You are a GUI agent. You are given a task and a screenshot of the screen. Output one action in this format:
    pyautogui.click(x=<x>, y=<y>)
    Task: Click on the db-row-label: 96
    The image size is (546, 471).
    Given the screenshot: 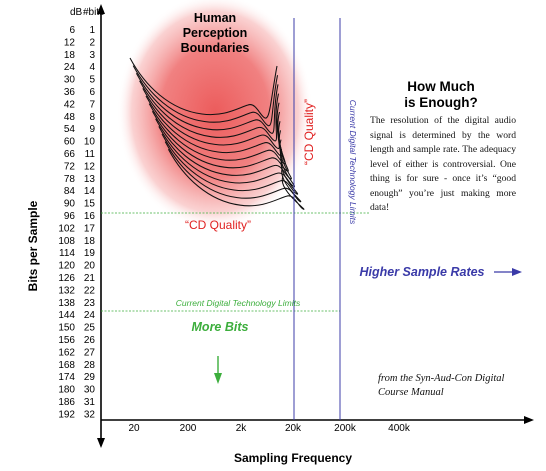 What is the action you would take?
    pyautogui.click(x=70, y=216)
    